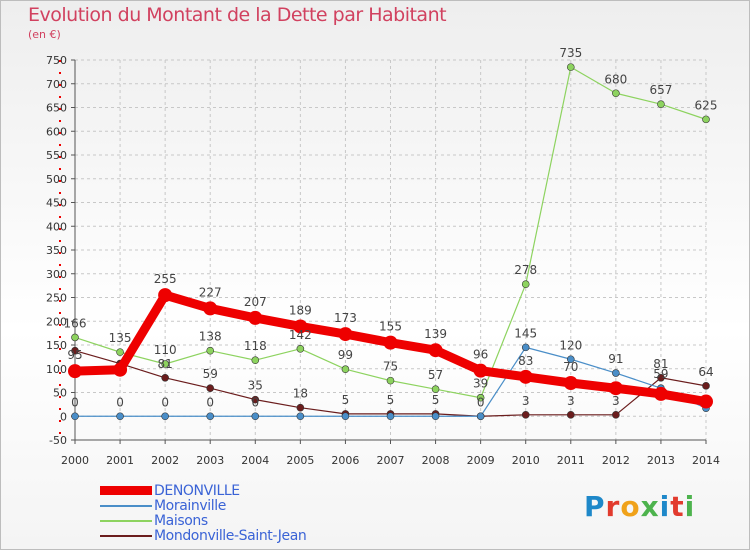  I want to click on legend-label: Mondonville-Saint-Jean, so click(230, 535).